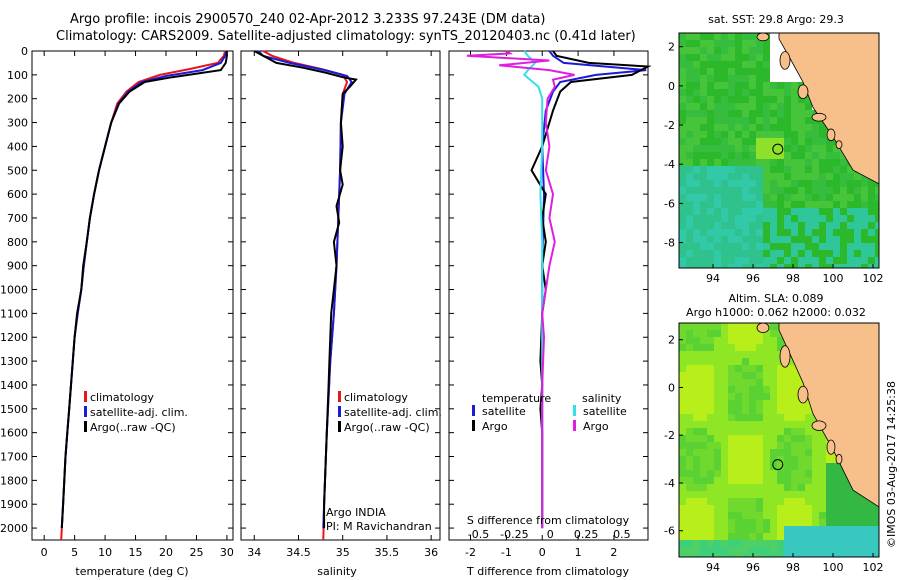 This screenshot has width=900, height=580. Describe the element at coordinates (17, 99) in the screenshot. I see `depth-tick-label: 200` at that location.